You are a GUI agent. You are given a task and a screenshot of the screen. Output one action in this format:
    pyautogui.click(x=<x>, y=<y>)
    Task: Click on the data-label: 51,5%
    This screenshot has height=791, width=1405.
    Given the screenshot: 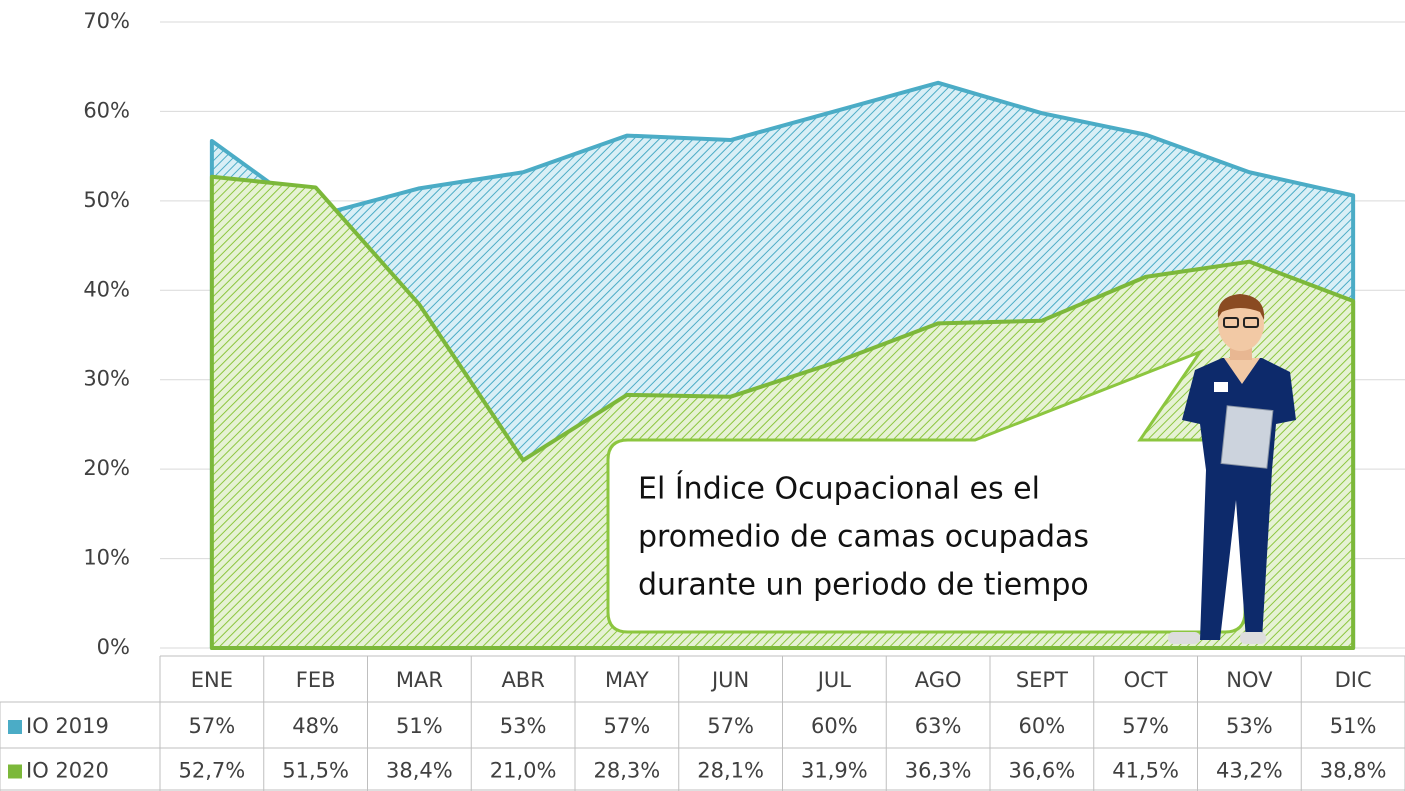 What is the action you would take?
    pyautogui.click(x=315, y=771)
    